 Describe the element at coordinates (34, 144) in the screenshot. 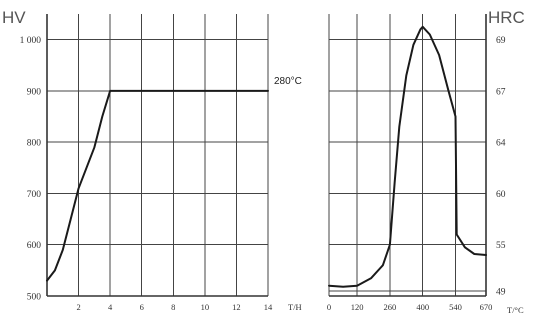

I see `hv-y-tick-label: 800` at that location.